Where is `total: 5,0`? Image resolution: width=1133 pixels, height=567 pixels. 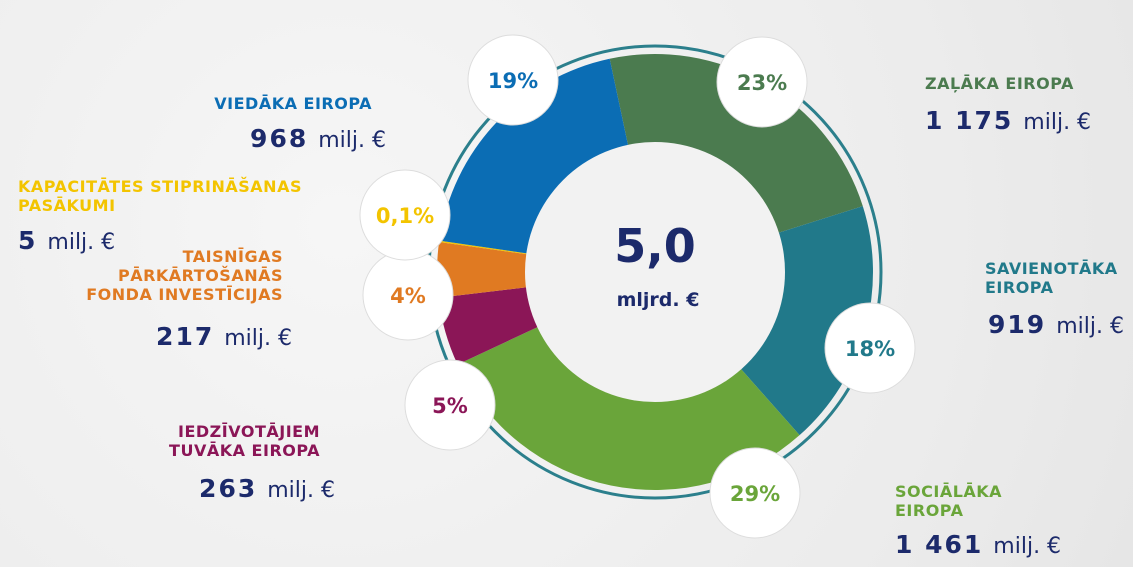 total: 5,0 is located at coordinates (655, 246).